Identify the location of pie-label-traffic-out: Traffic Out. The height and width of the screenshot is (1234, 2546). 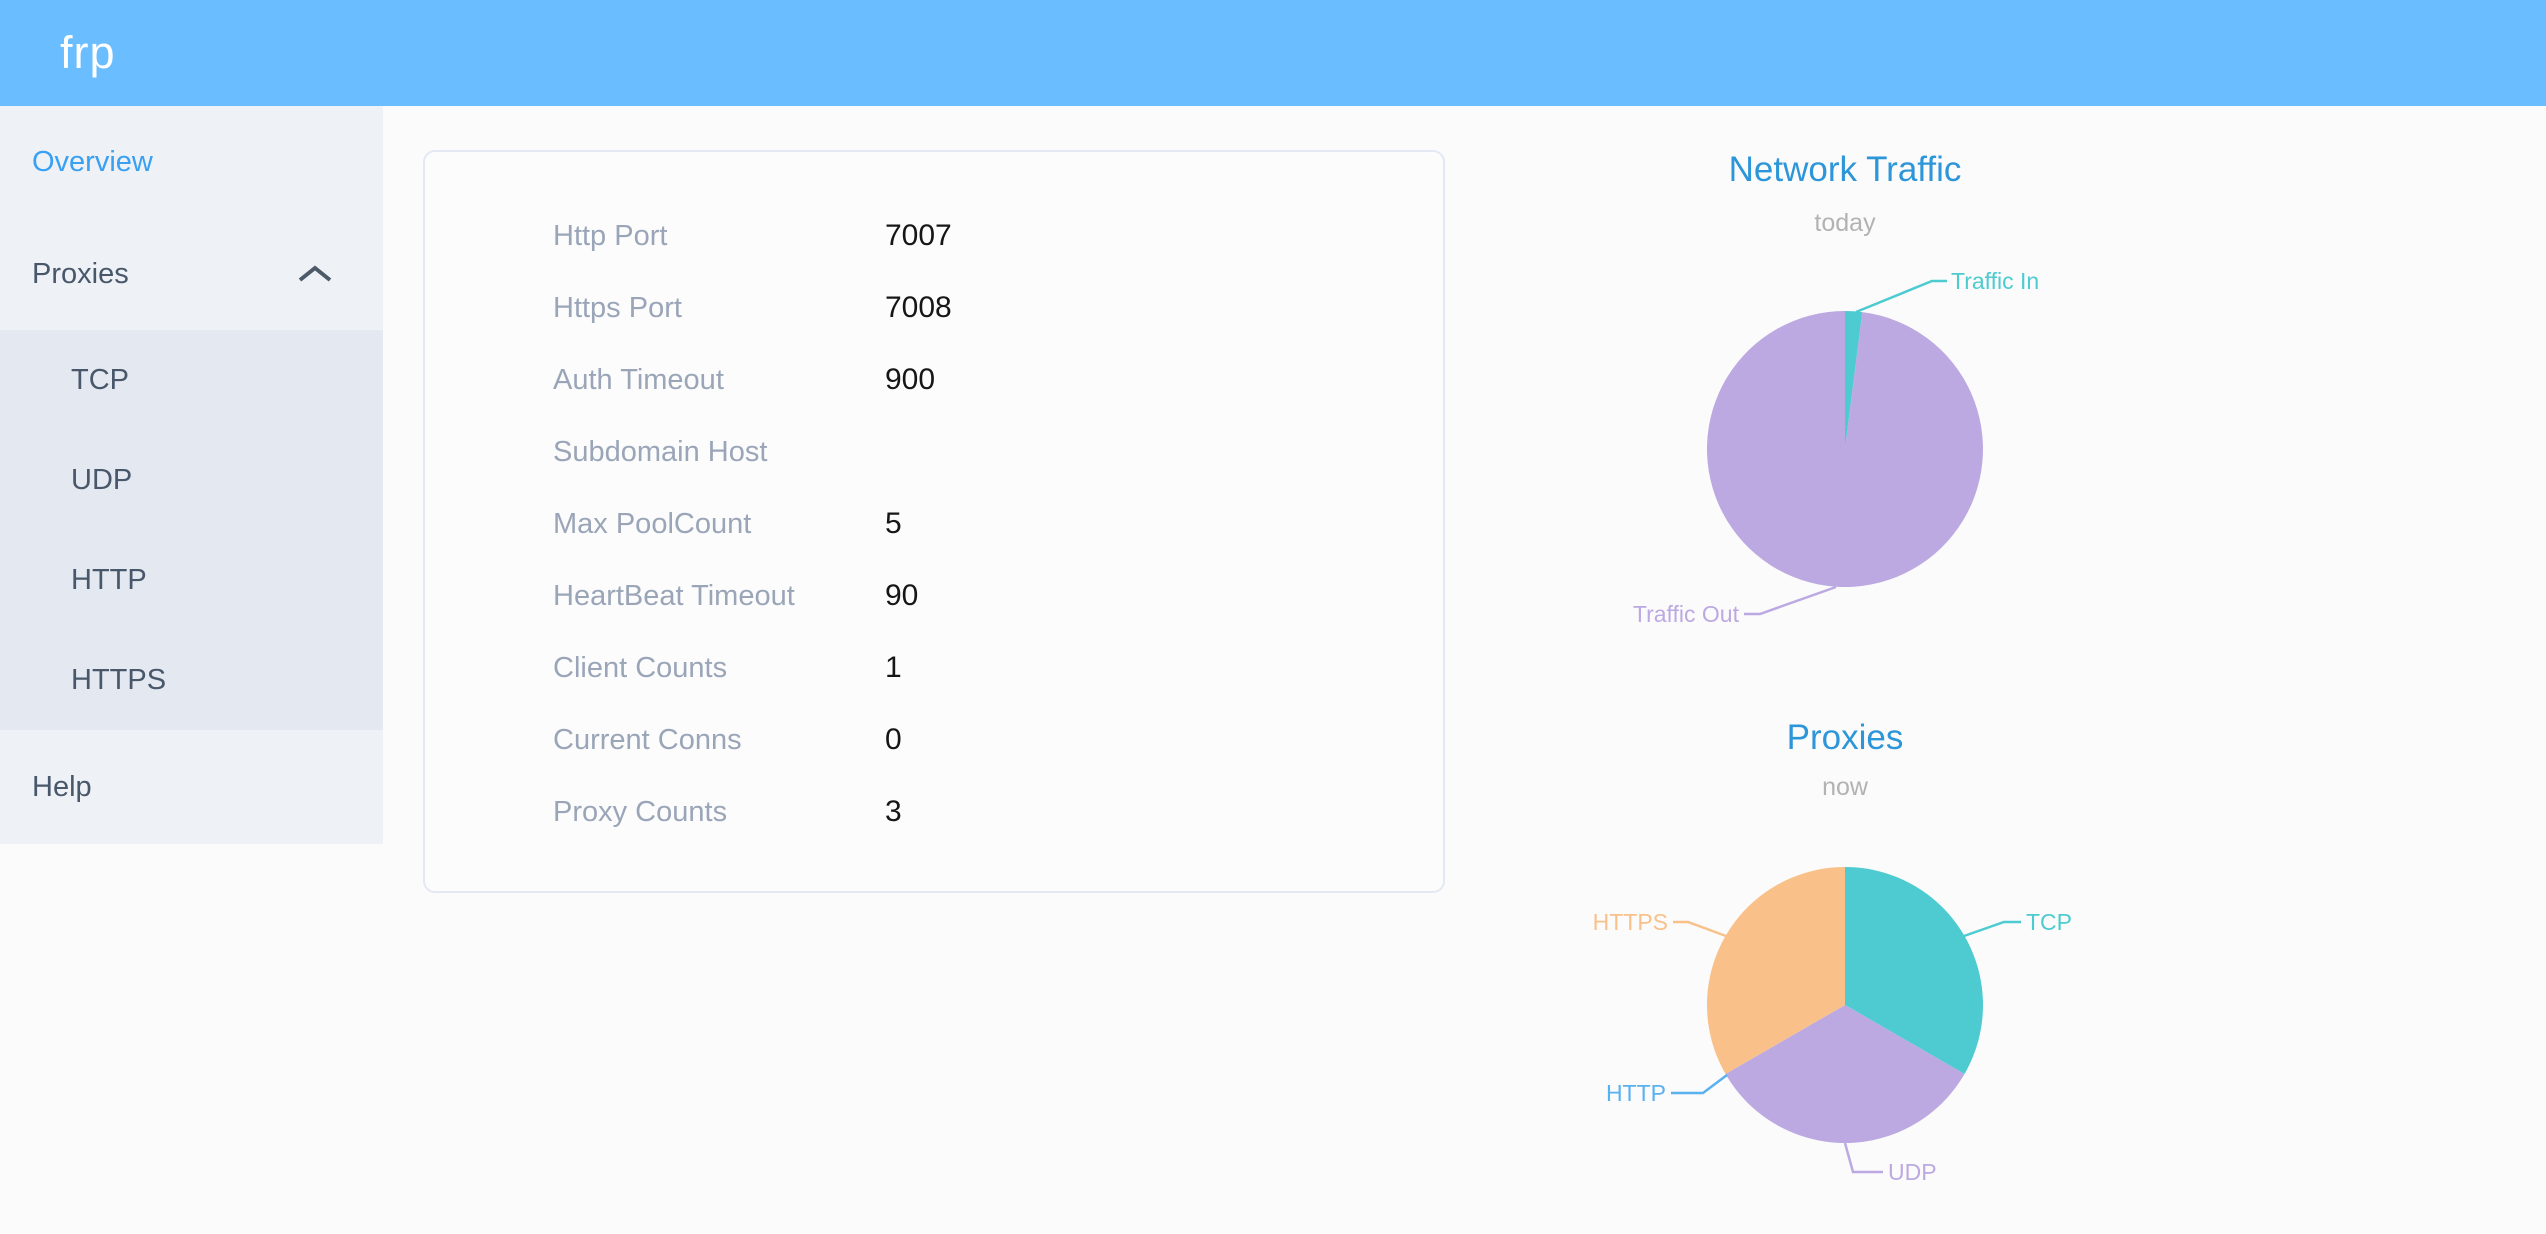
(1686, 614).